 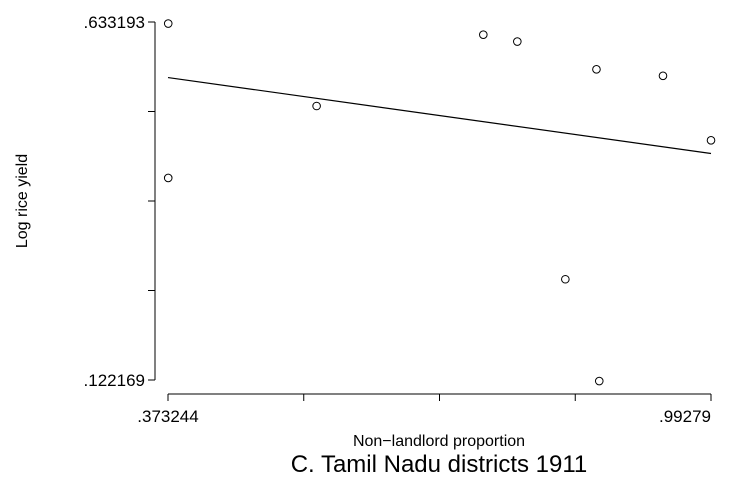 I want to click on y-tick-label-max: .633193, so click(x=114, y=22).